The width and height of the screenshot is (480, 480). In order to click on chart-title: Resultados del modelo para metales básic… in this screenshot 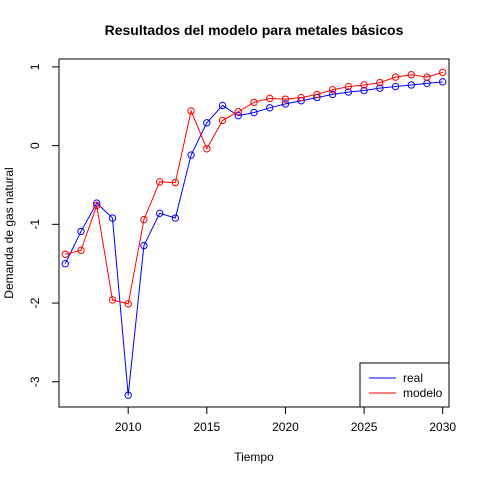, I will do `click(254, 30)`.